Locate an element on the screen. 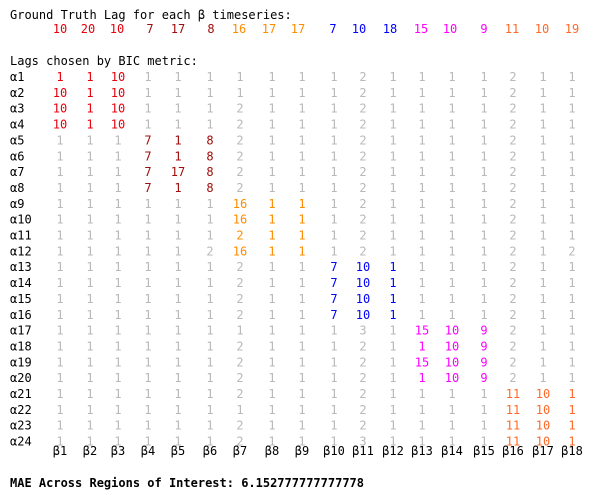 Image resolution: width=592 pixels, height=496 pixels. column-label: β1 is located at coordinates (60, 451).